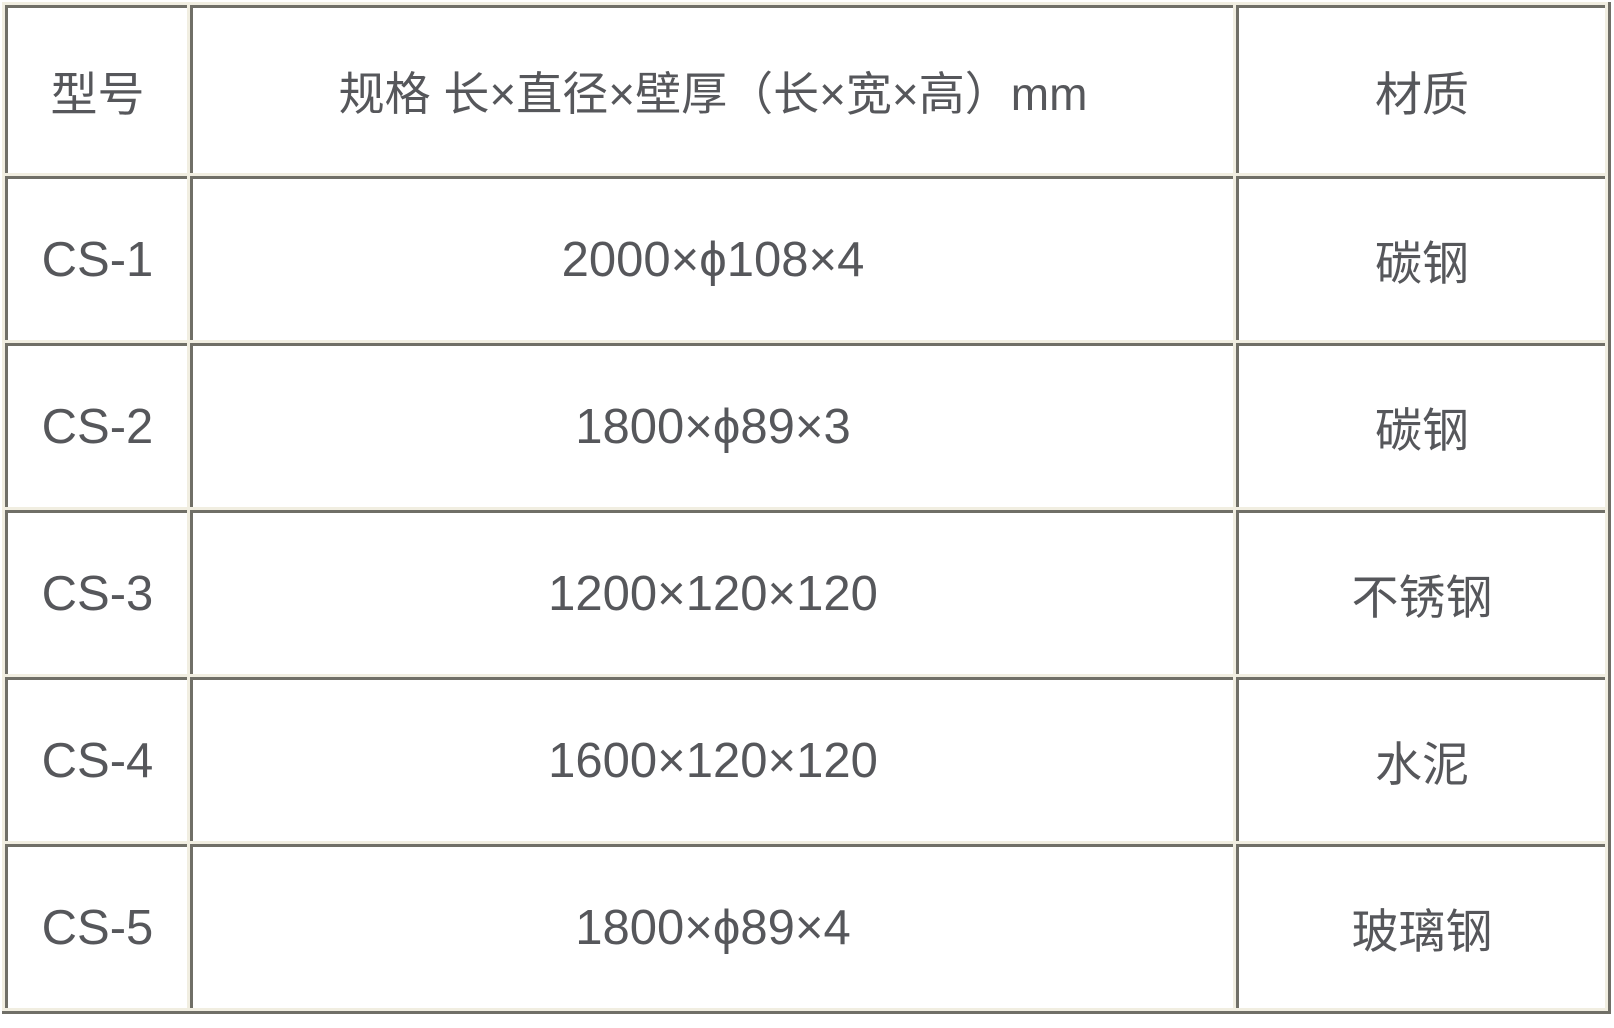  What do you see at coordinates (711, 258) in the screenshot?
I see `spec-cell: 2000×ϕ108×4` at bounding box center [711, 258].